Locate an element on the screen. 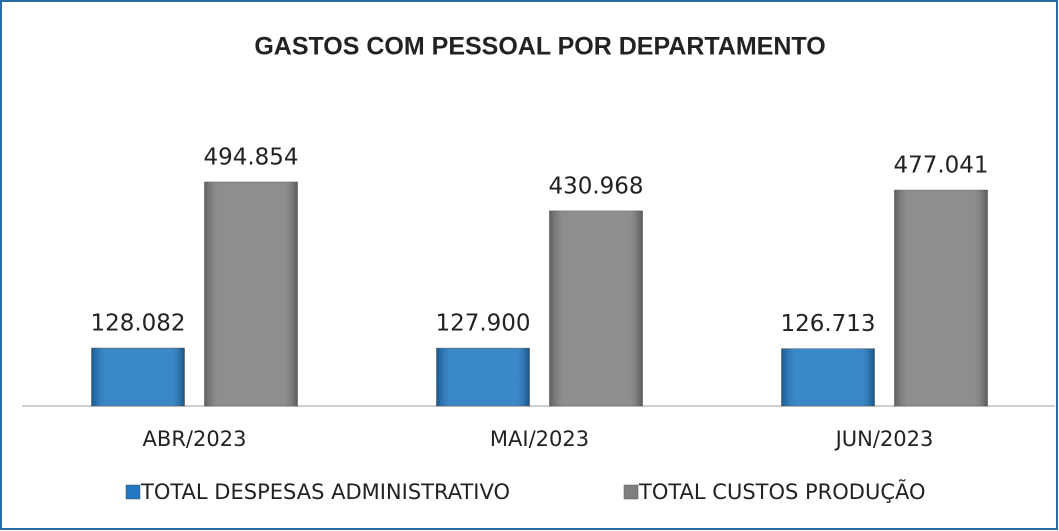 The height and width of the screenshot is (531, 1059). data-label: 128.082 is located at coordinates (137, 324).